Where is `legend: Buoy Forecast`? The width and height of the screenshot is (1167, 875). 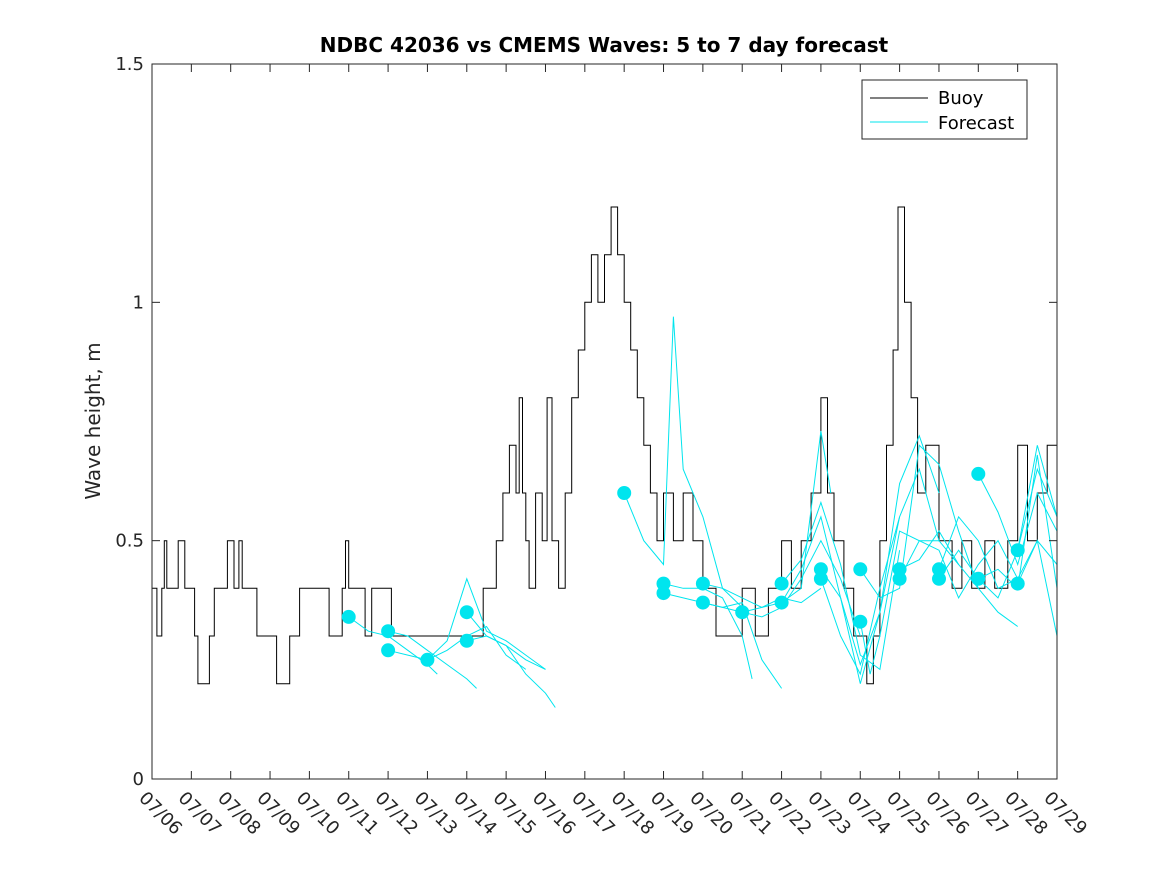 legend: Buoy Forecast is located at coordinates (944, 109).